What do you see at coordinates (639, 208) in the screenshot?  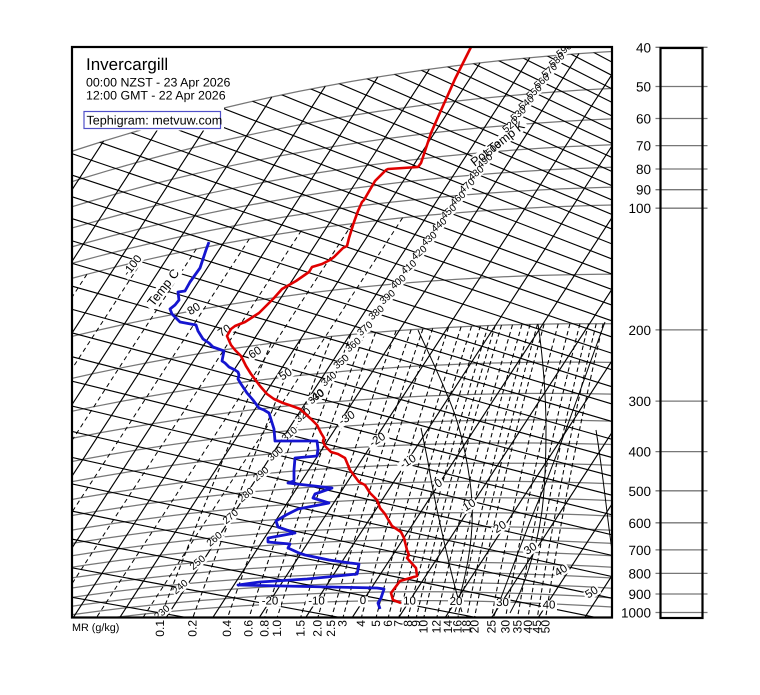 I see `svg-text: 100` at bounding box center [639, 208].